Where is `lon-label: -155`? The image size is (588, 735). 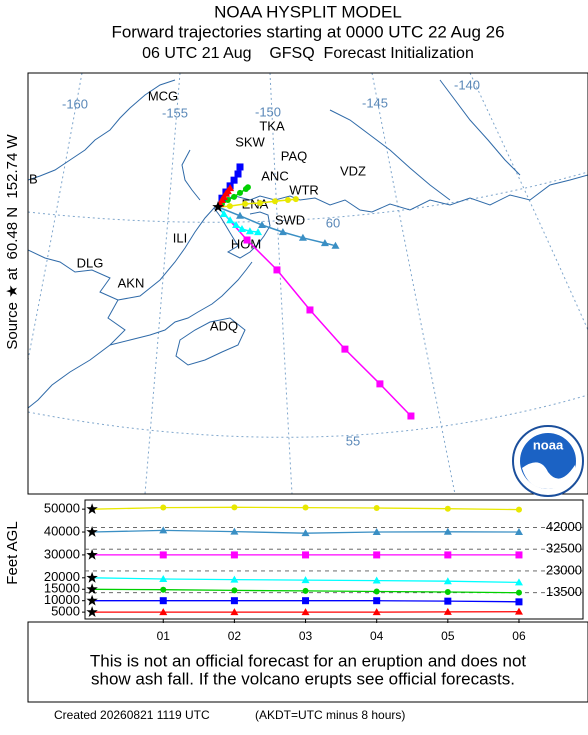 lon-label: -155 is located at coordinates (175, 112).